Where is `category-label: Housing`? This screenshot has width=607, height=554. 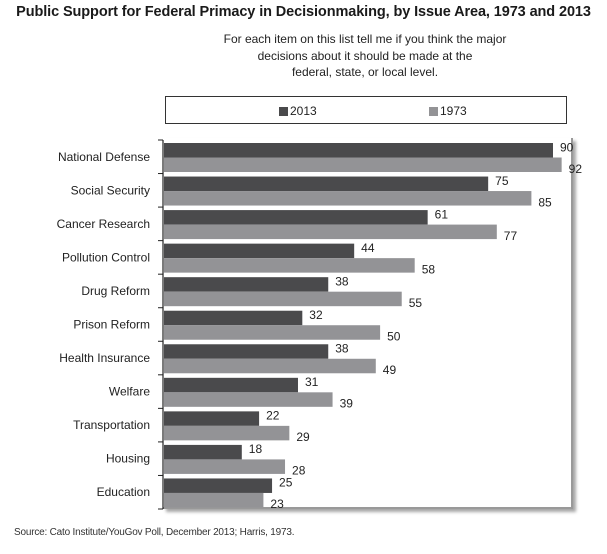 category-label: Housing is located at coordinates (128, 459).